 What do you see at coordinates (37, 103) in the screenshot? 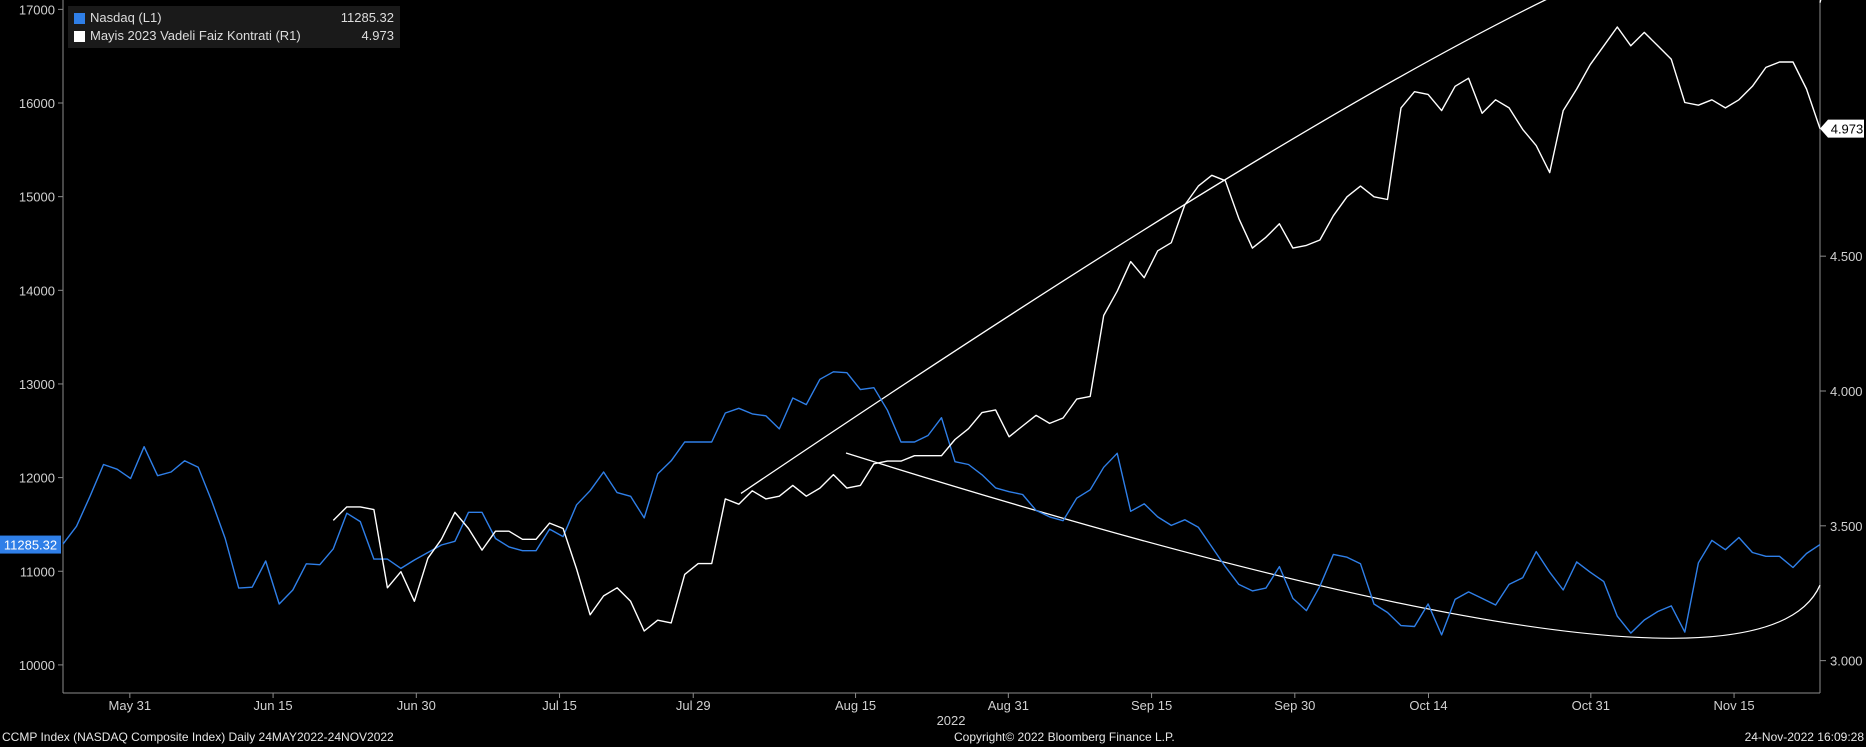
I see `left-tick-label: 16000` at bounding box center [37, 103].